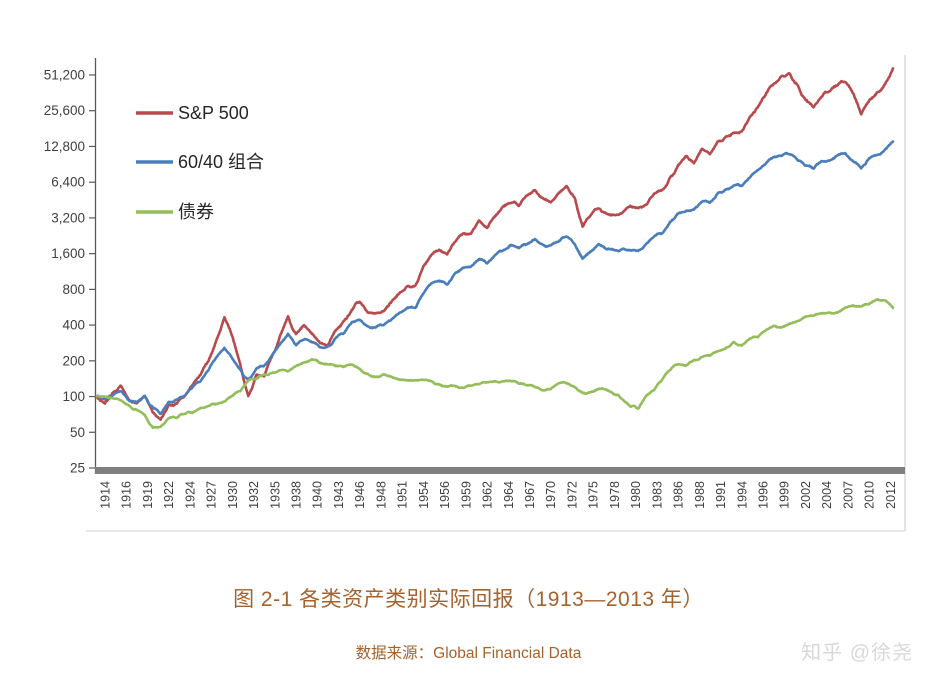 The image size is (937, 680). Describe the element at coordinates (175, 212) in the screenshot. I see `legend-item: 债券` at that location.